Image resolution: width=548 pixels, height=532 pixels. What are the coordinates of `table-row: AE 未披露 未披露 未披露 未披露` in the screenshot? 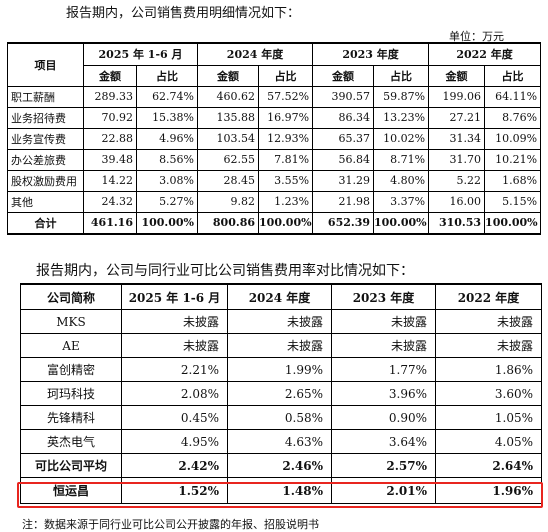 It's located at (281, 345).